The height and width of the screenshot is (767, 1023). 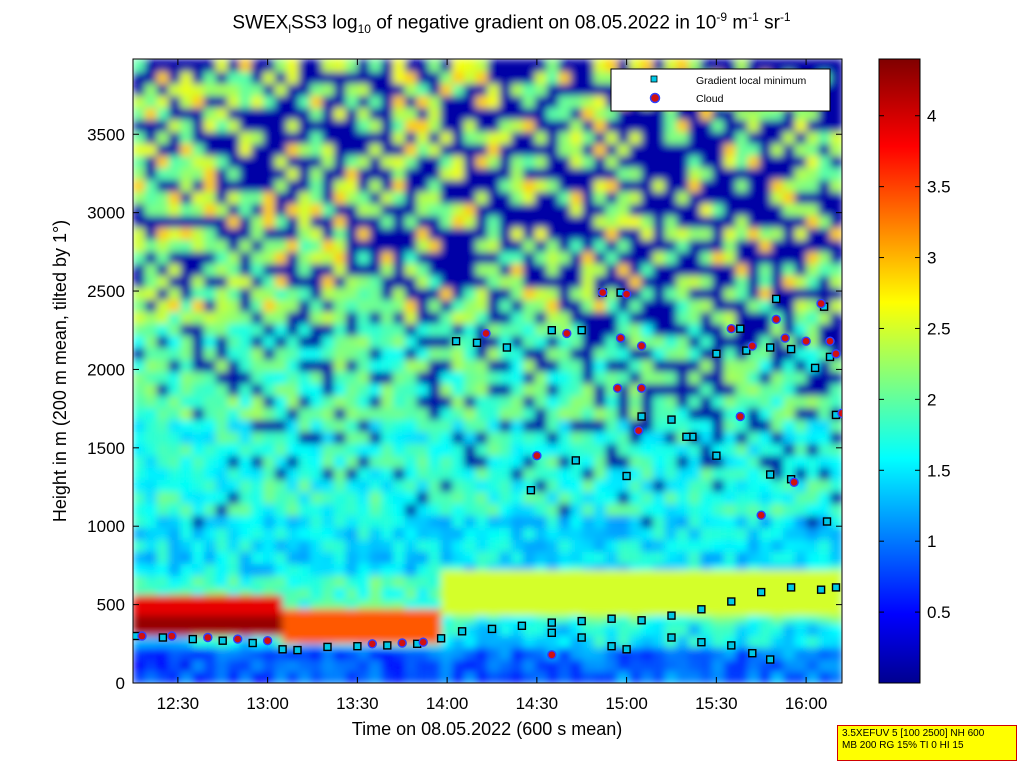 I want to click on x-tick-label: 15:30, so click(x=716, y=703).